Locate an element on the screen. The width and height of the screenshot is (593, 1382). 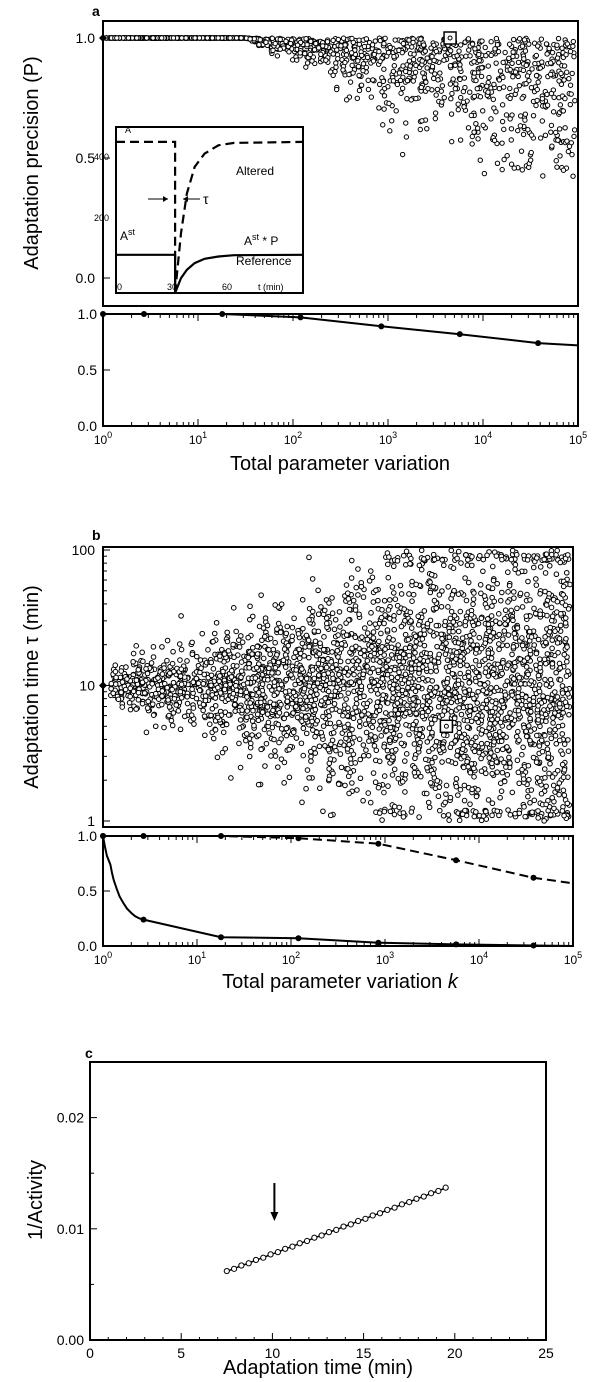
panel-a-top-yticks: 0.00.51.0 is located at coordinates (93, 158).